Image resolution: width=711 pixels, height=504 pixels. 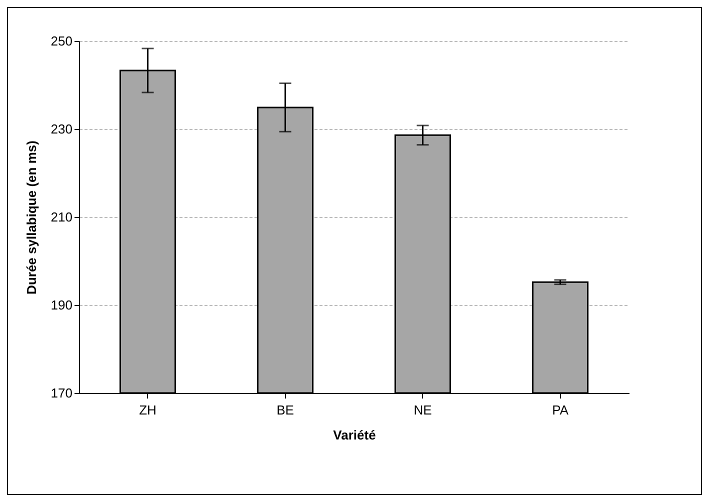 I want to click on x-tick-label: NE, so click(x=423, y=410).